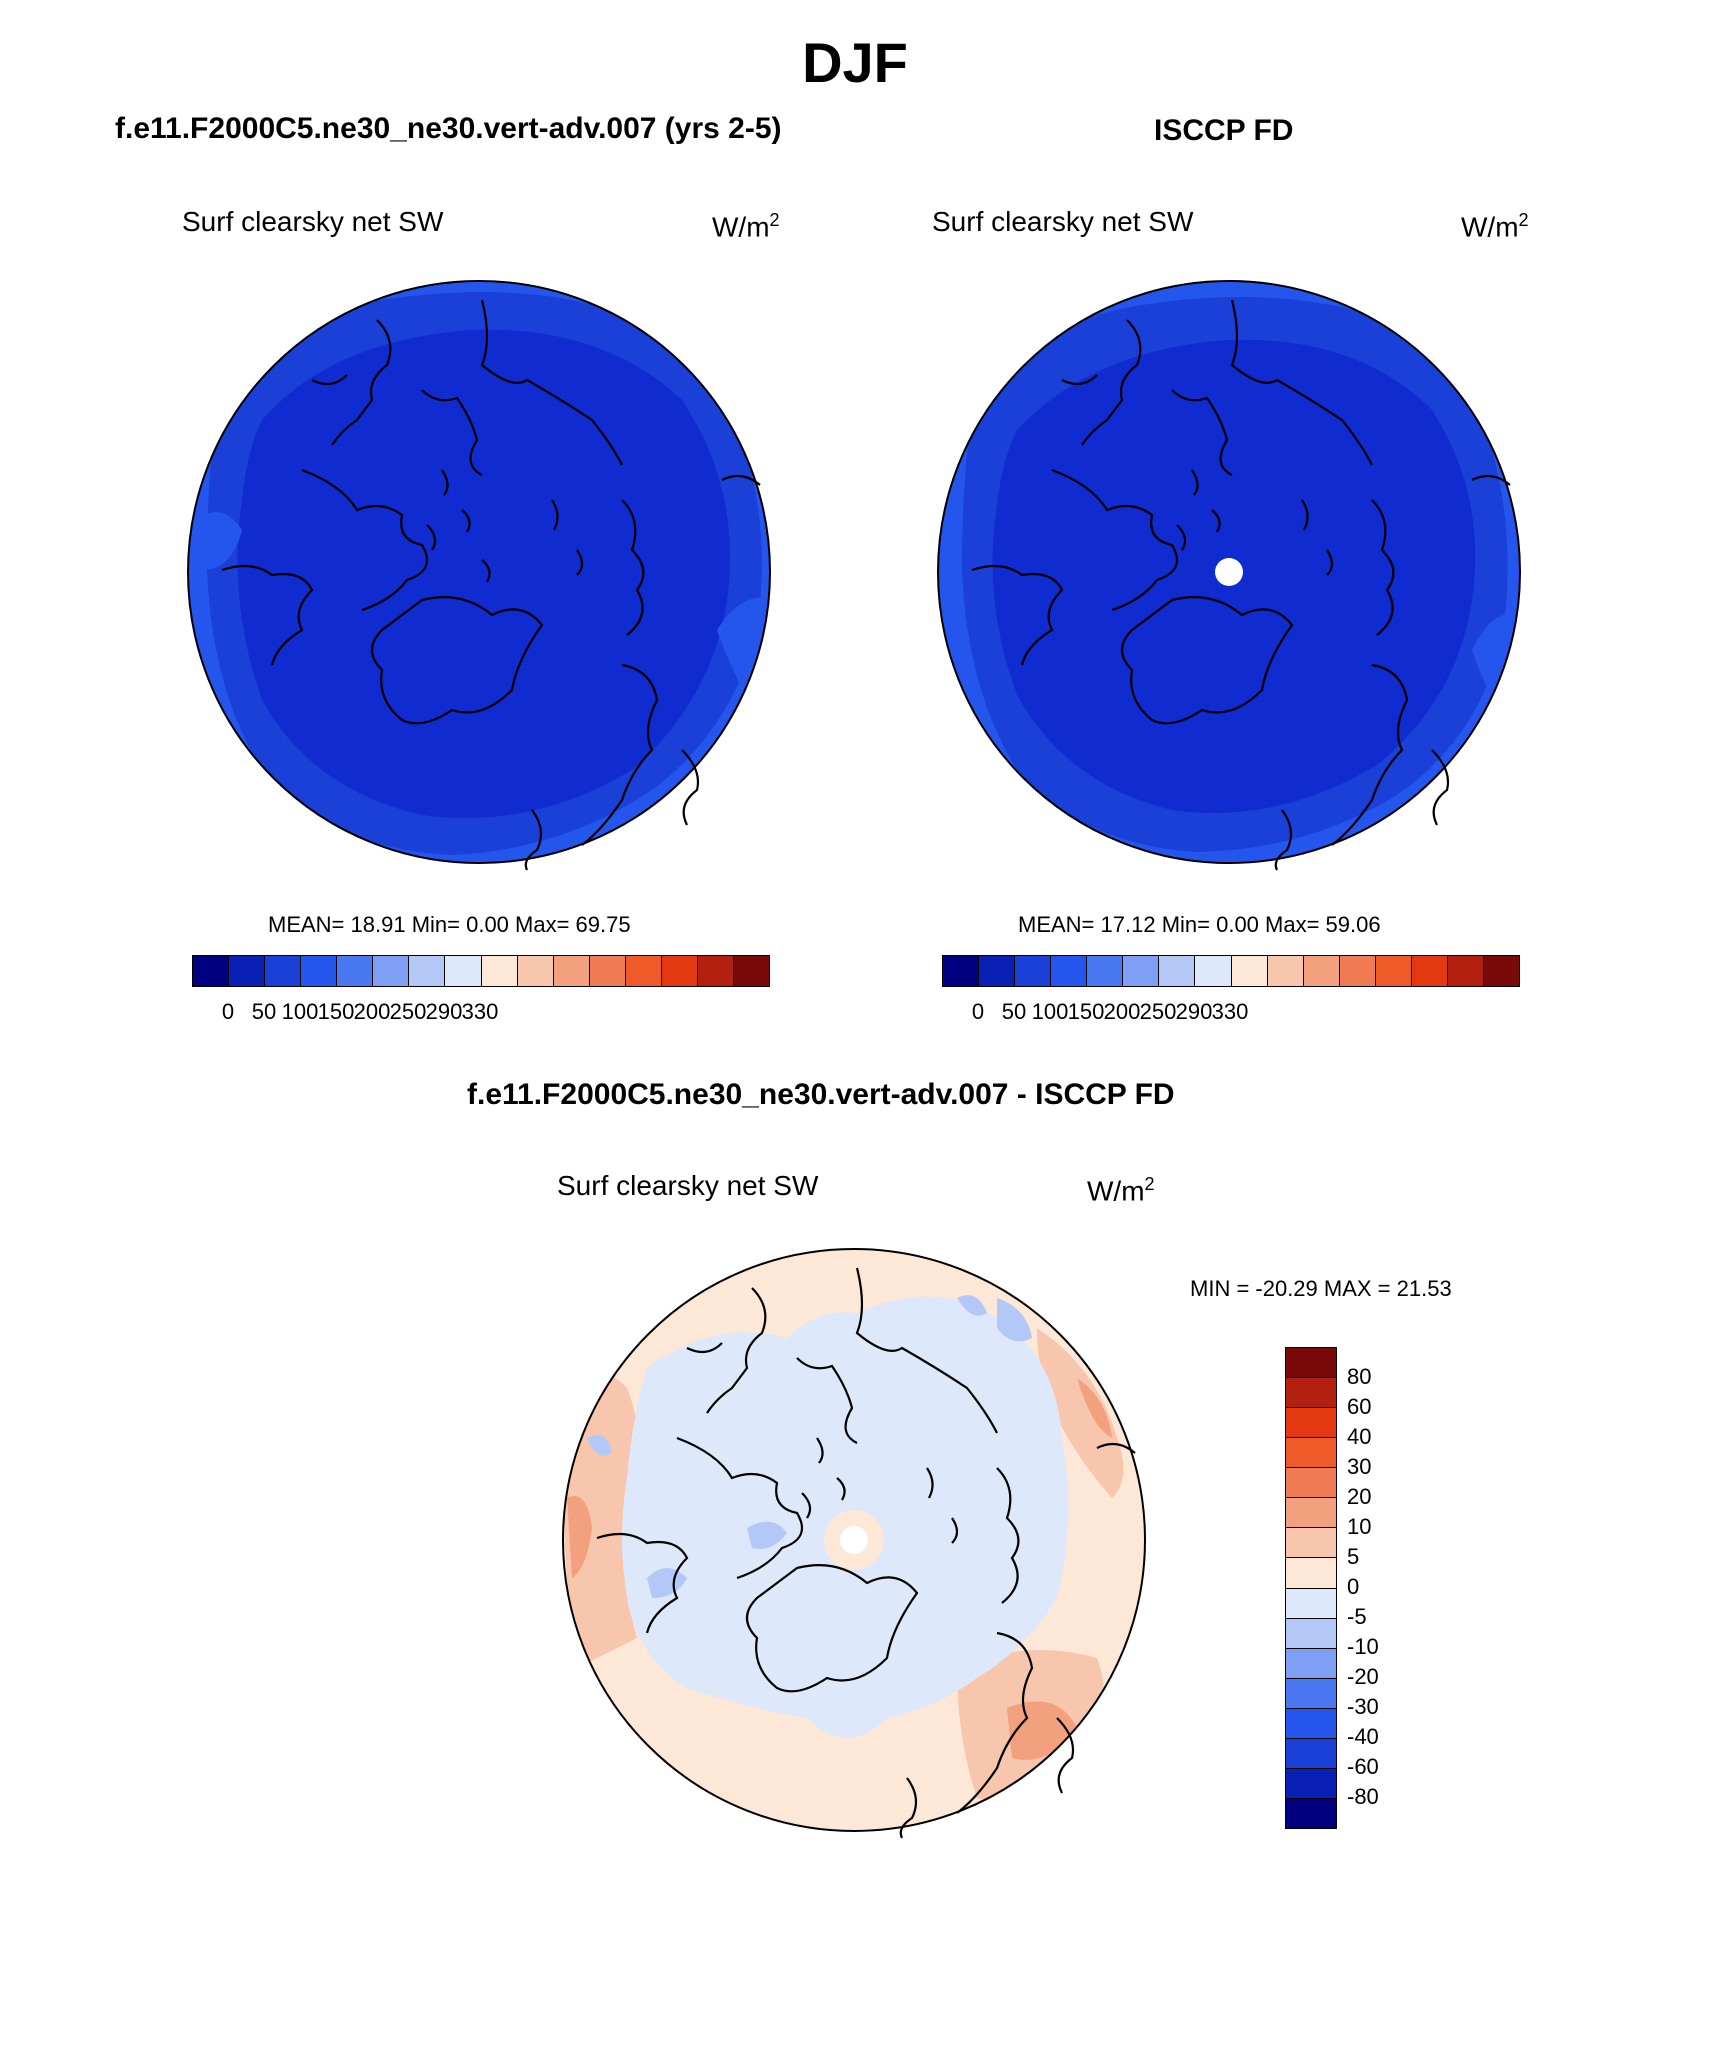 This screenshot has width=1710, height=2061. Describe the element at coordinates (1363, 1676) in the screenshot. I see `colorbar-tick-label: -20` at that location.